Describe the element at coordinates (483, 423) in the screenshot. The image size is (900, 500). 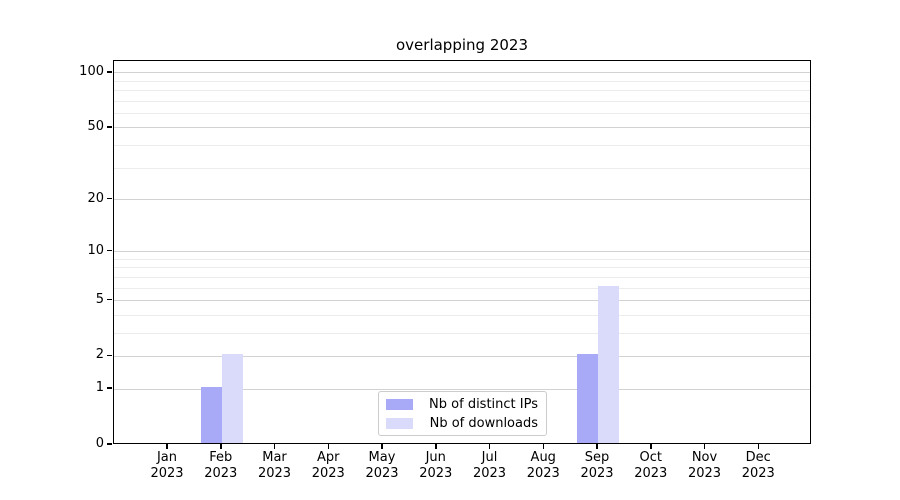
I see `legend-label-downloads: Nb of downloads` at that location.